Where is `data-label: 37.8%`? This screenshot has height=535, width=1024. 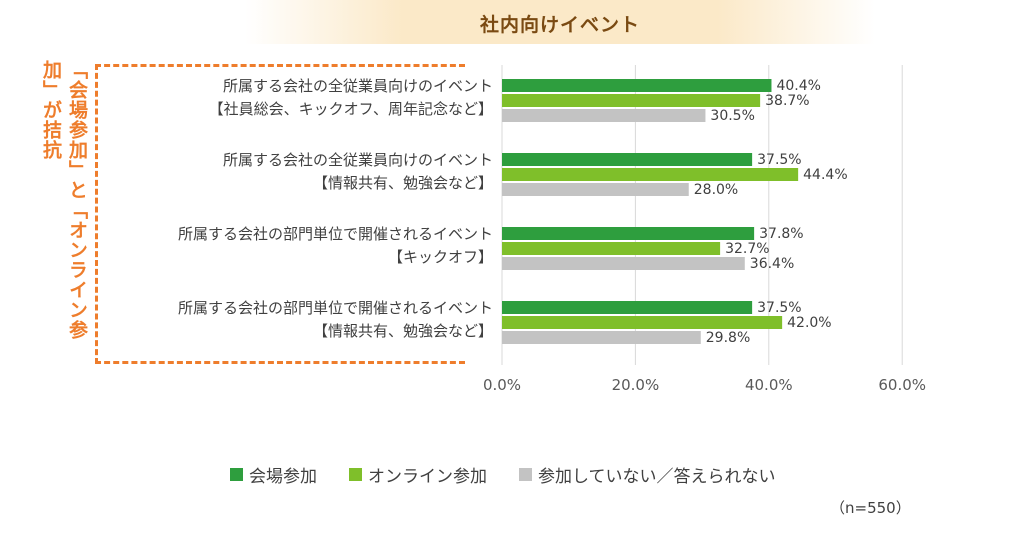
data-label: 37.8% is located at coordinates (781, 234).